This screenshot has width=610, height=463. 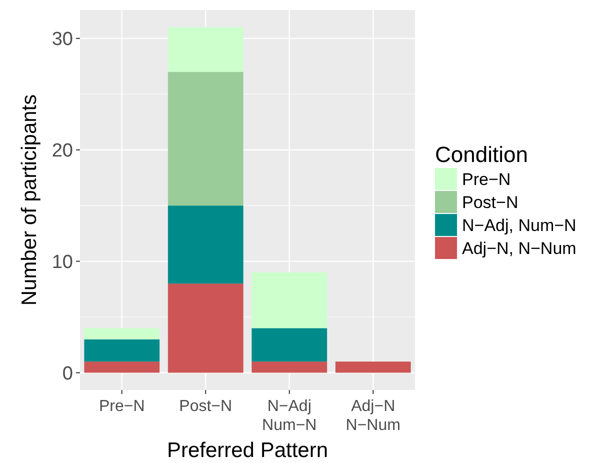 What do you see at coordinates (205, 406) in the screenshot?
I see `x-tick-label: Post−N` at bounding box center [205, 406].